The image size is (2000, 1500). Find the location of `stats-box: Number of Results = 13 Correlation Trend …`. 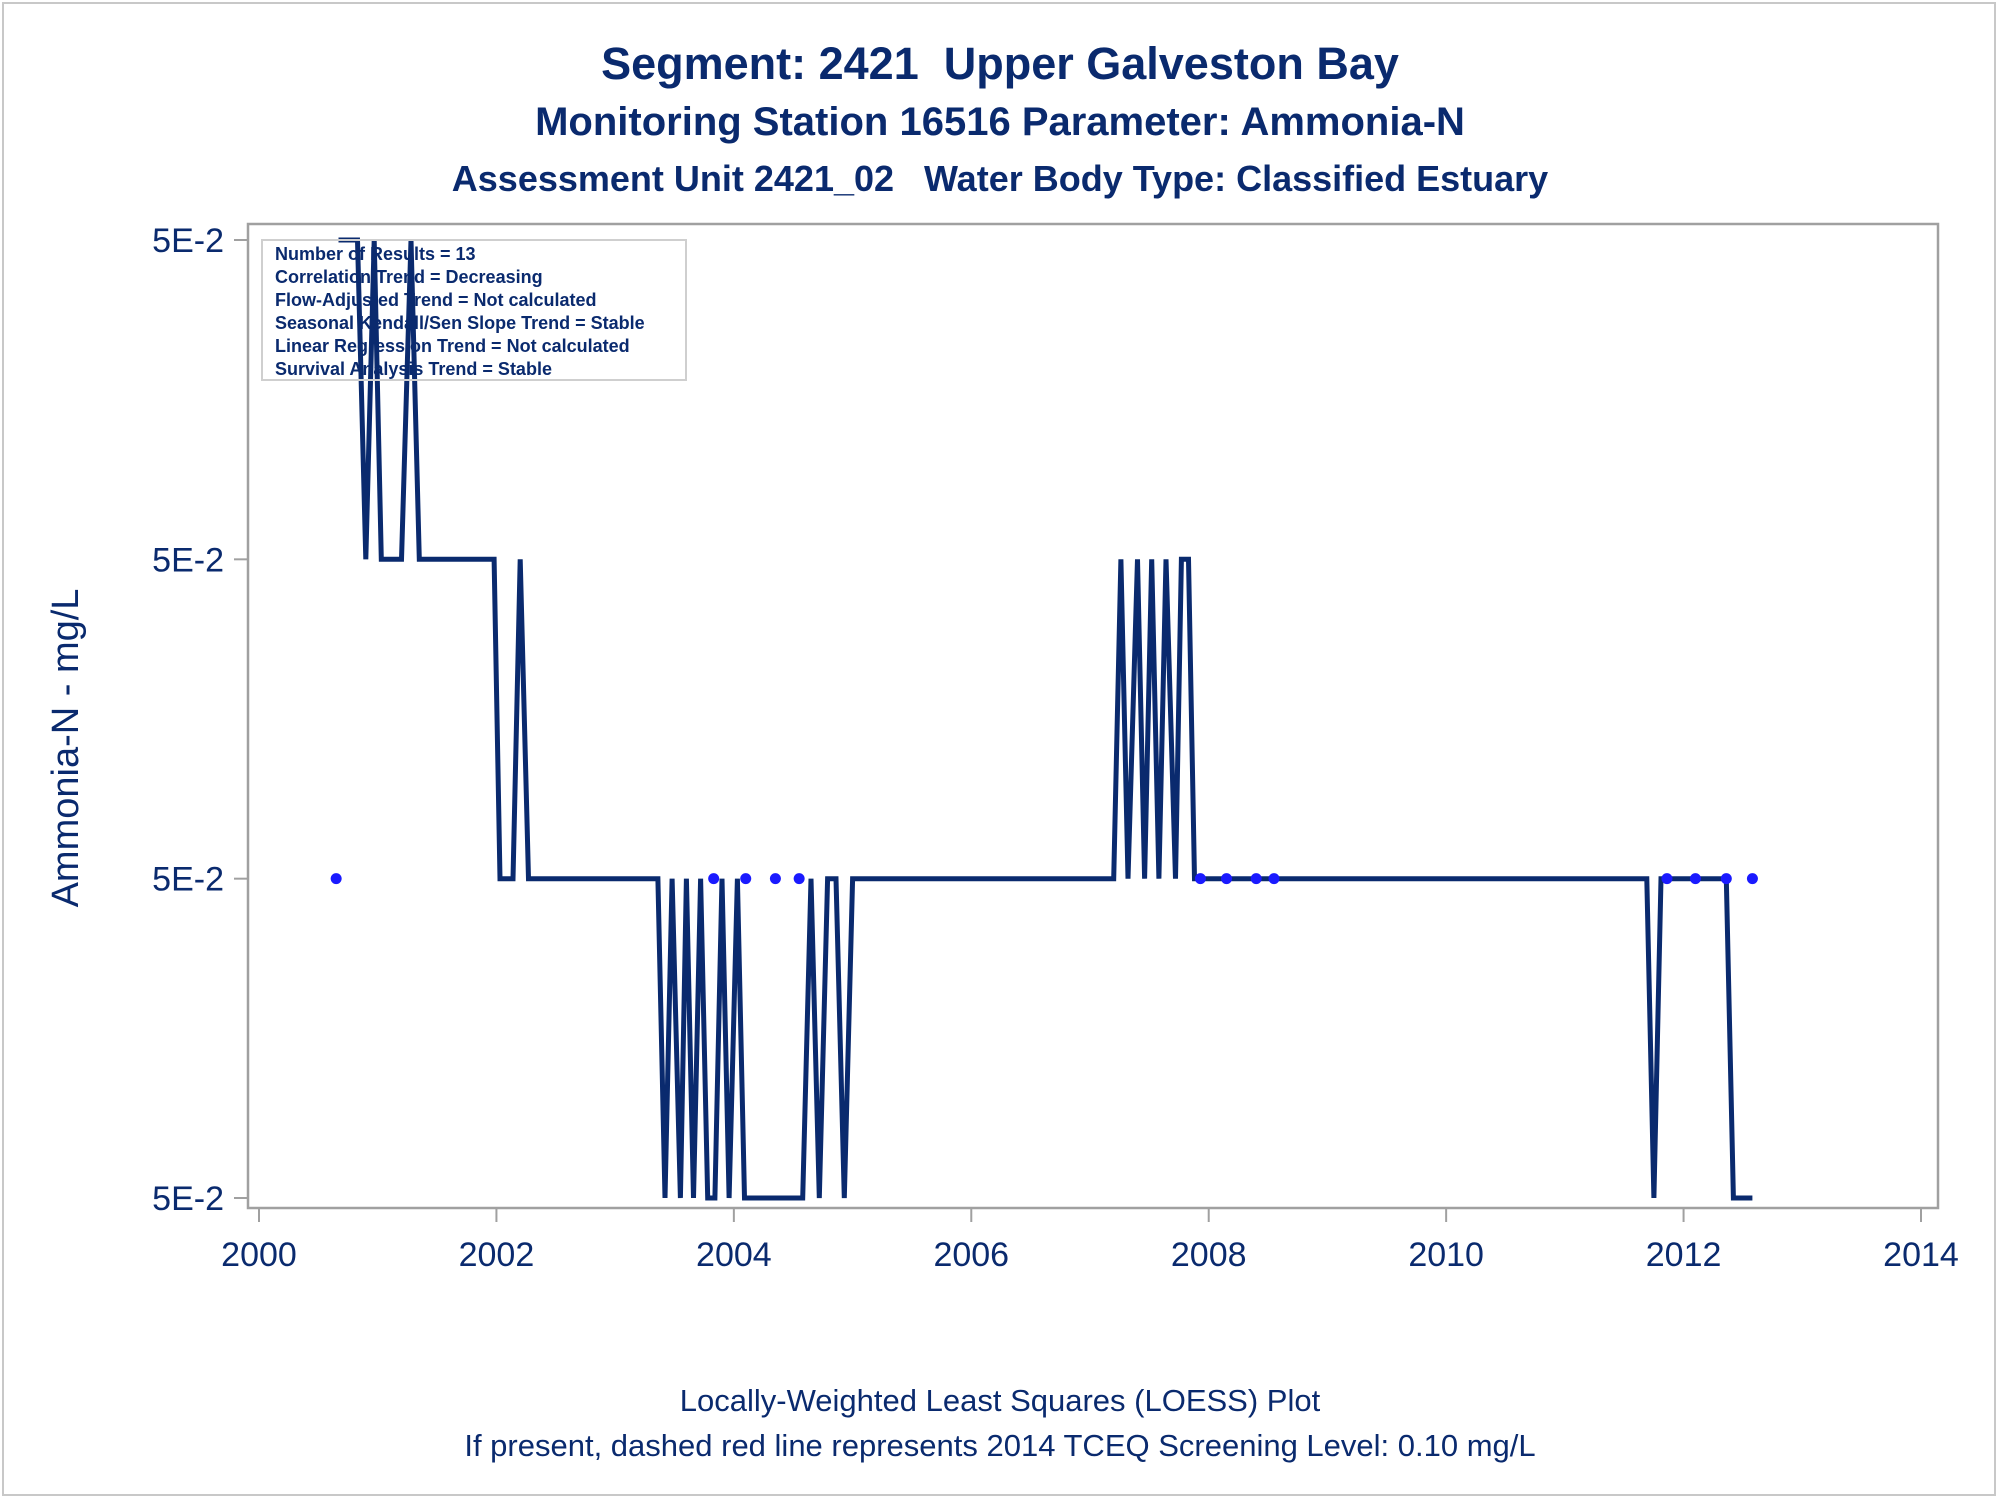

stats-box: Number of Results = 13 Correlation Trend … is located at coordinates (474, 310).